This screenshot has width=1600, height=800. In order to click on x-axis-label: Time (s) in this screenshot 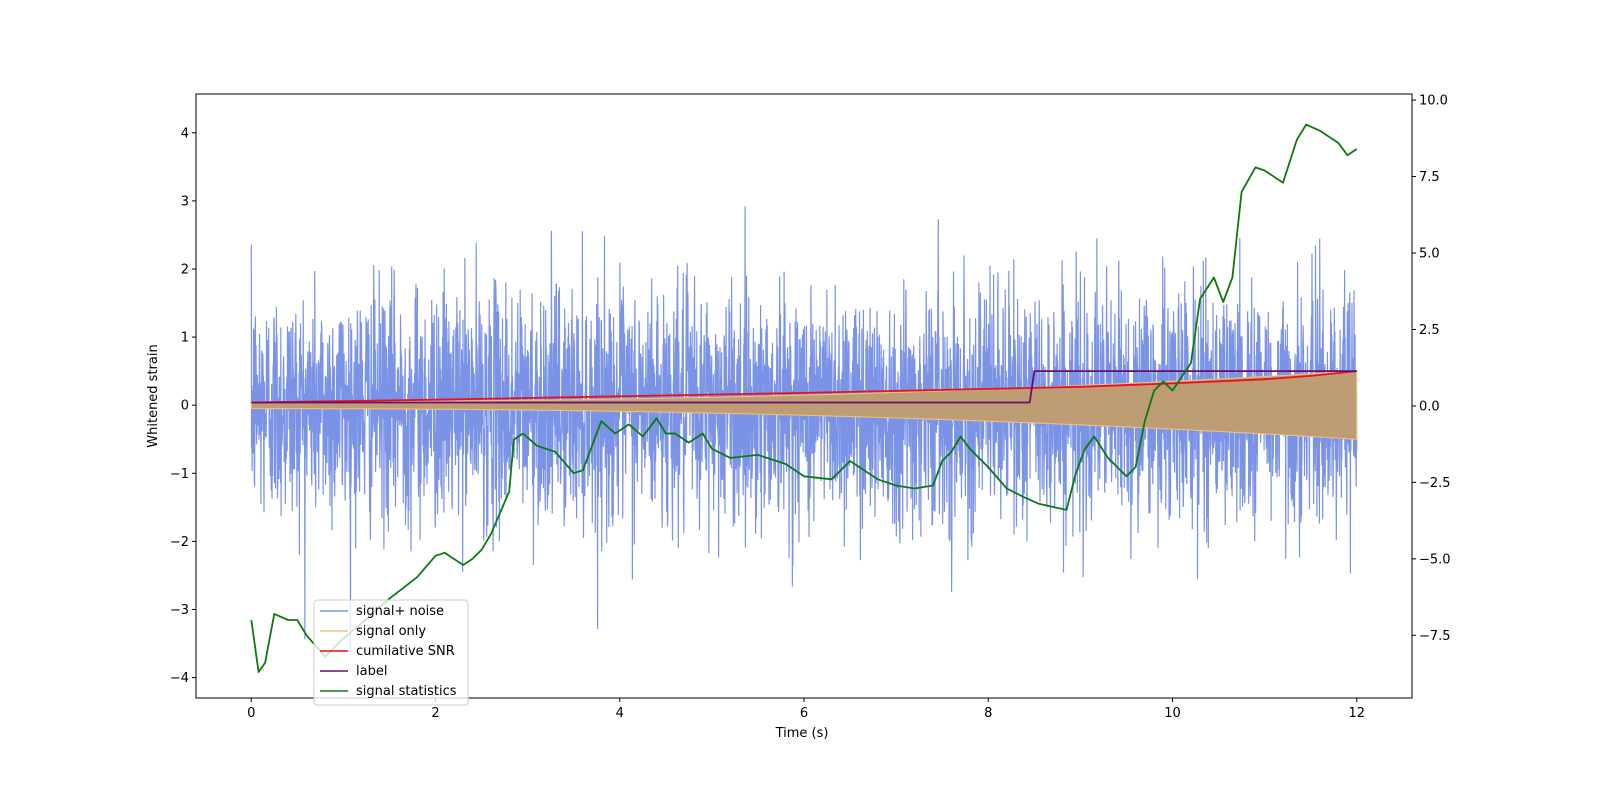, I will do `click(802, 733)`.